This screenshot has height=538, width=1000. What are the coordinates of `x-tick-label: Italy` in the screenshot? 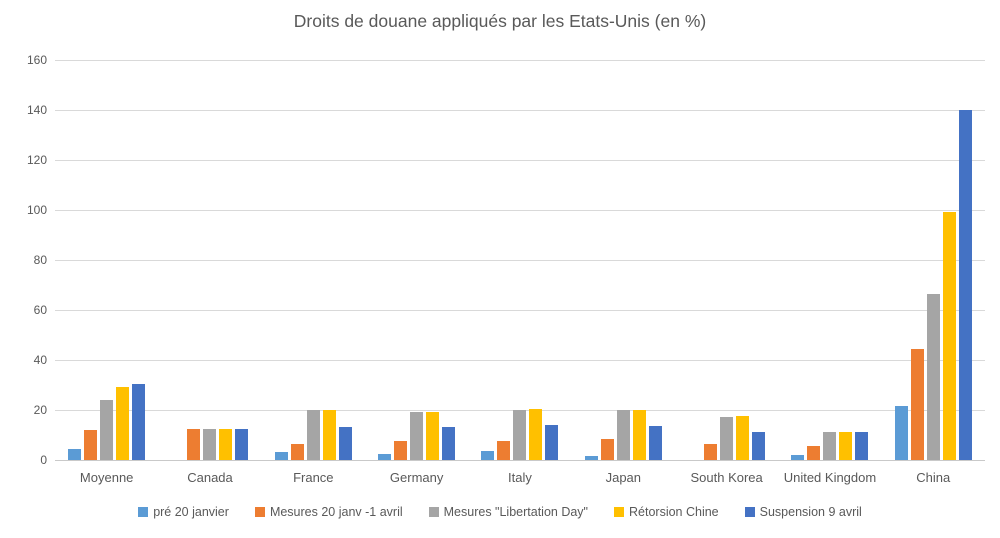 It's located at (520, 477).